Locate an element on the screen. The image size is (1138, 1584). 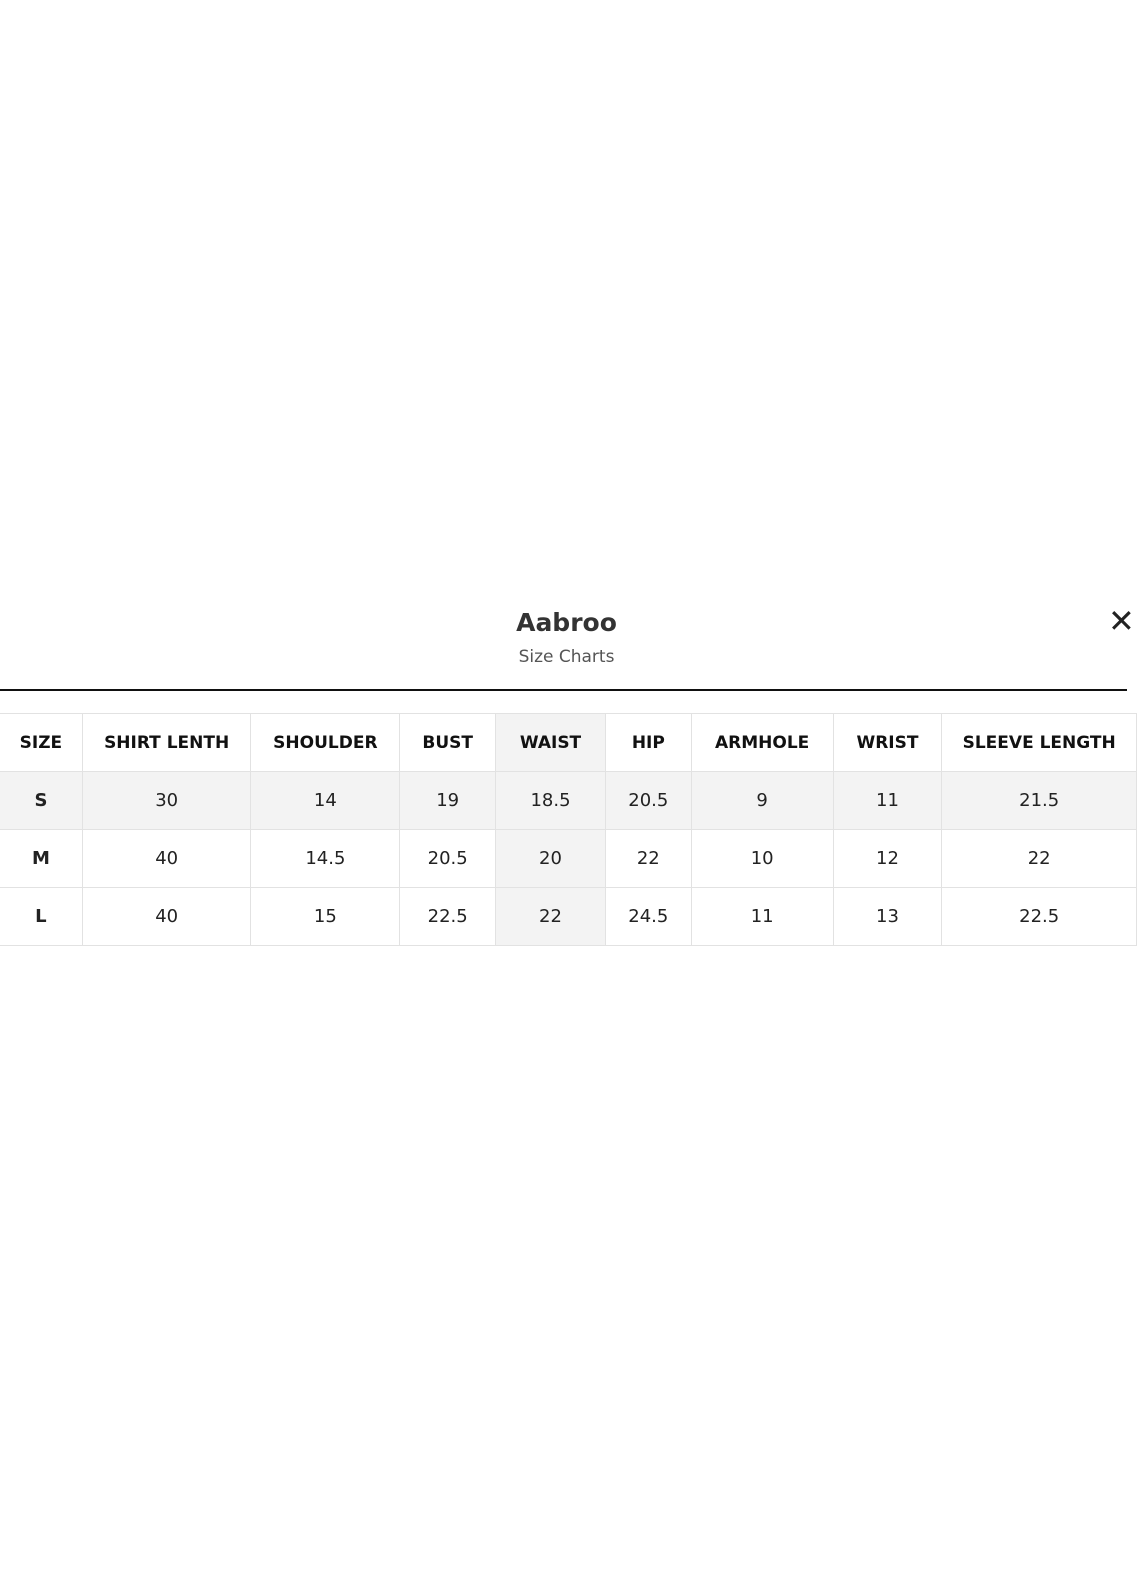
close-icon: ✕ is located at coordinates (1121, 621).